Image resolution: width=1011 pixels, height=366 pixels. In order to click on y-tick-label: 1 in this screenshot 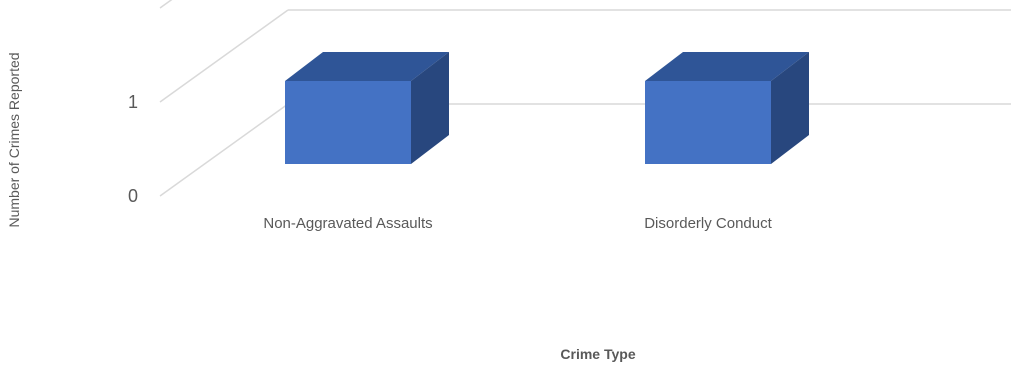, I will do `click(133, 102)`.